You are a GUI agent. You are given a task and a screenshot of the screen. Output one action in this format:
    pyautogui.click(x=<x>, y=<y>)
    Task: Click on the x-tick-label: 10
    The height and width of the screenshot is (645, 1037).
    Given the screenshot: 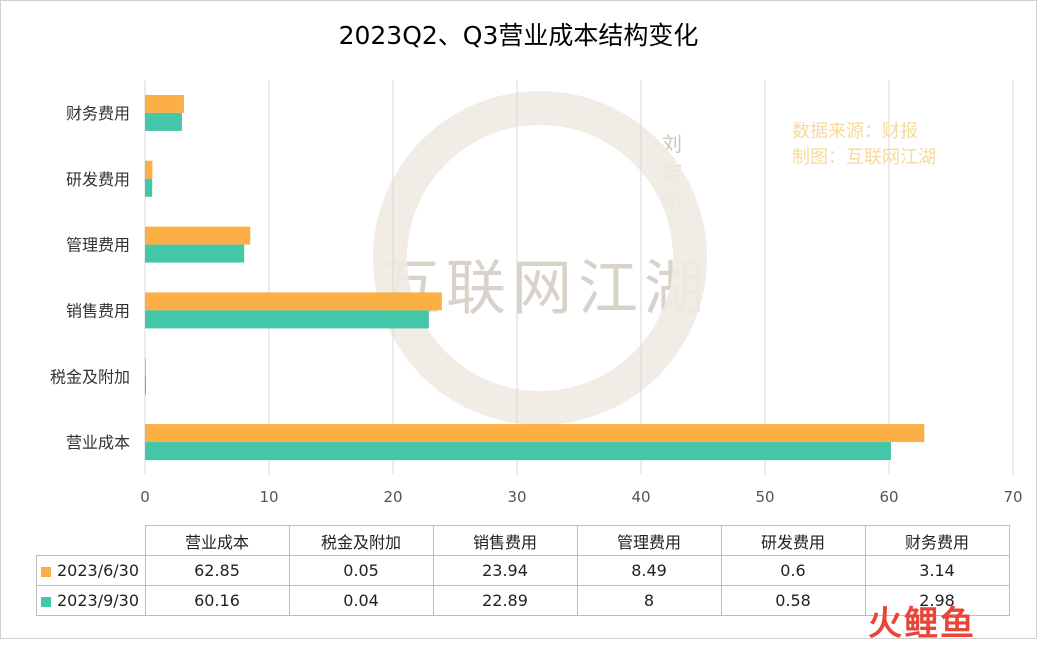 What is the action you would take?
    pyautogui.click(x=268, y=497)
    